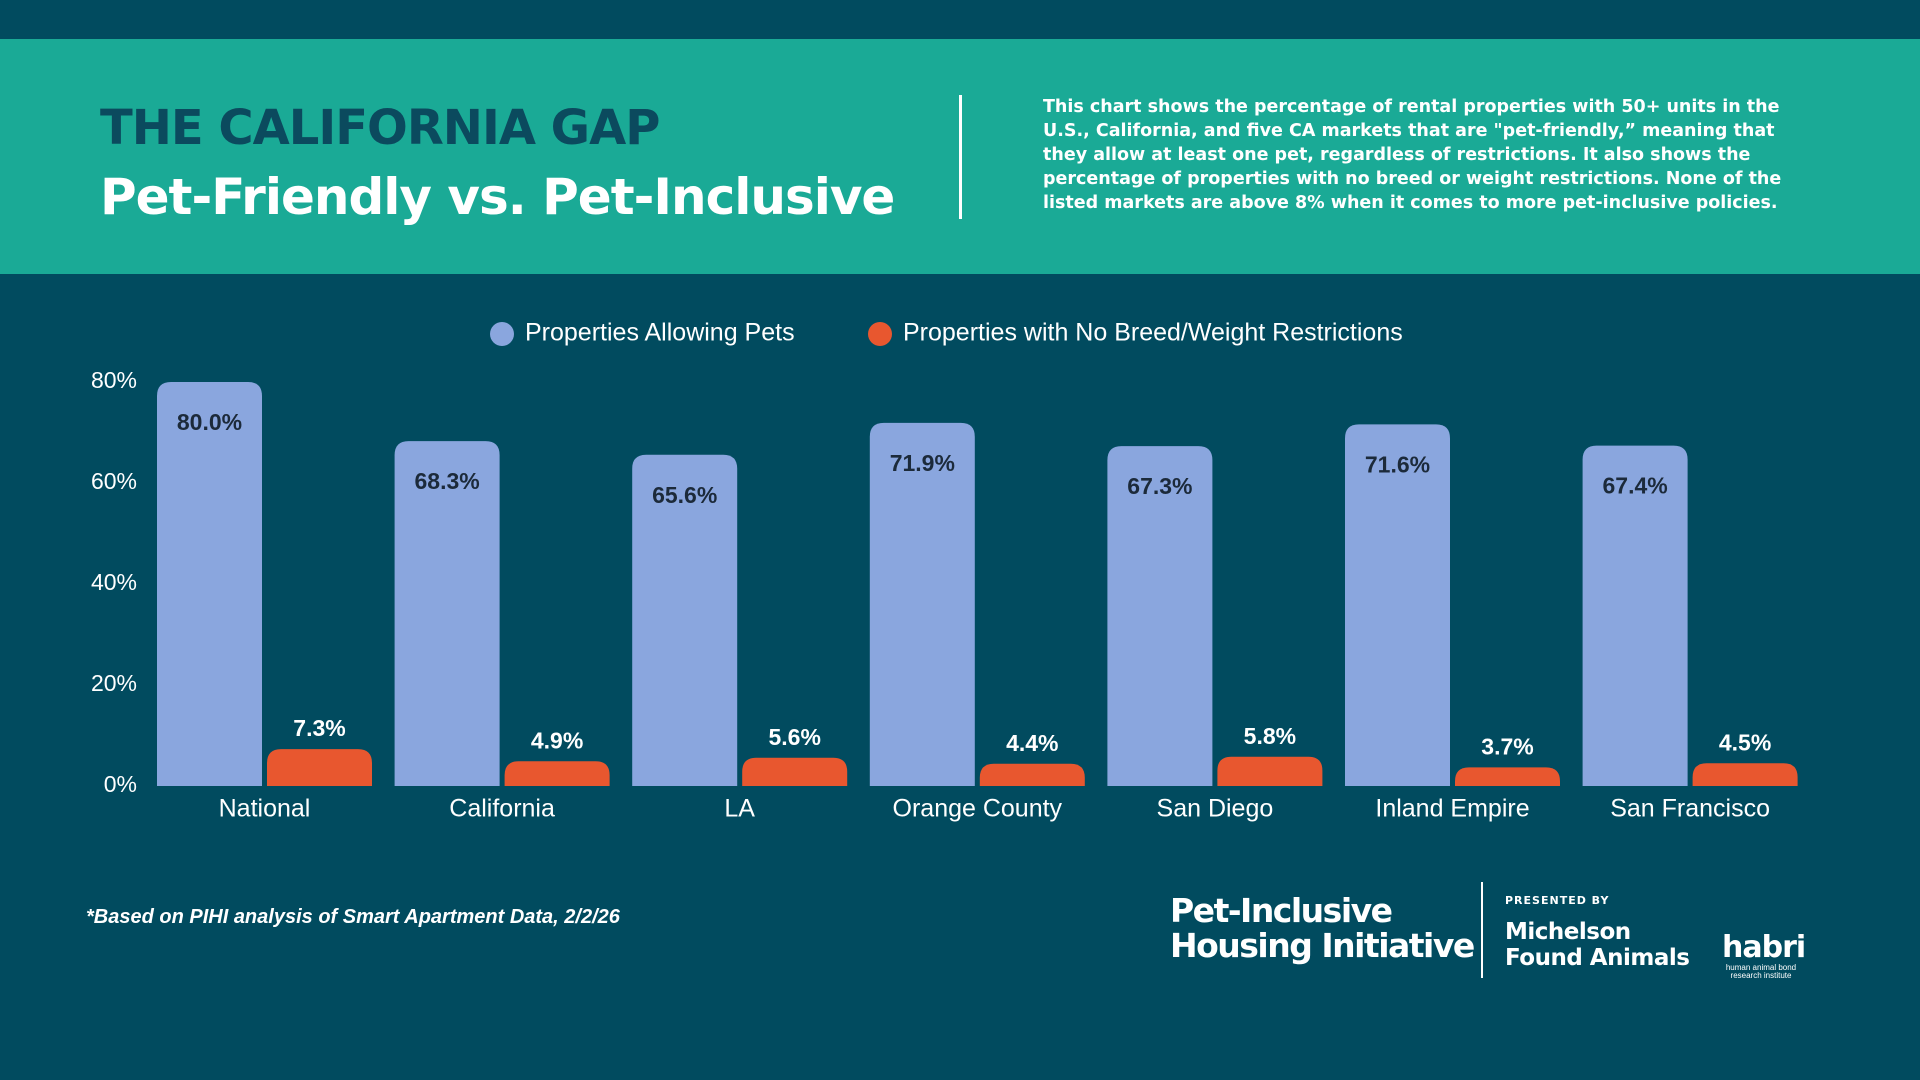 This screenshot has height=1080, width=1920. What do you see at coordinates (446, 481) in the screenshot?
I see `value-label: 68.3%` at bounding box center [446, 481].